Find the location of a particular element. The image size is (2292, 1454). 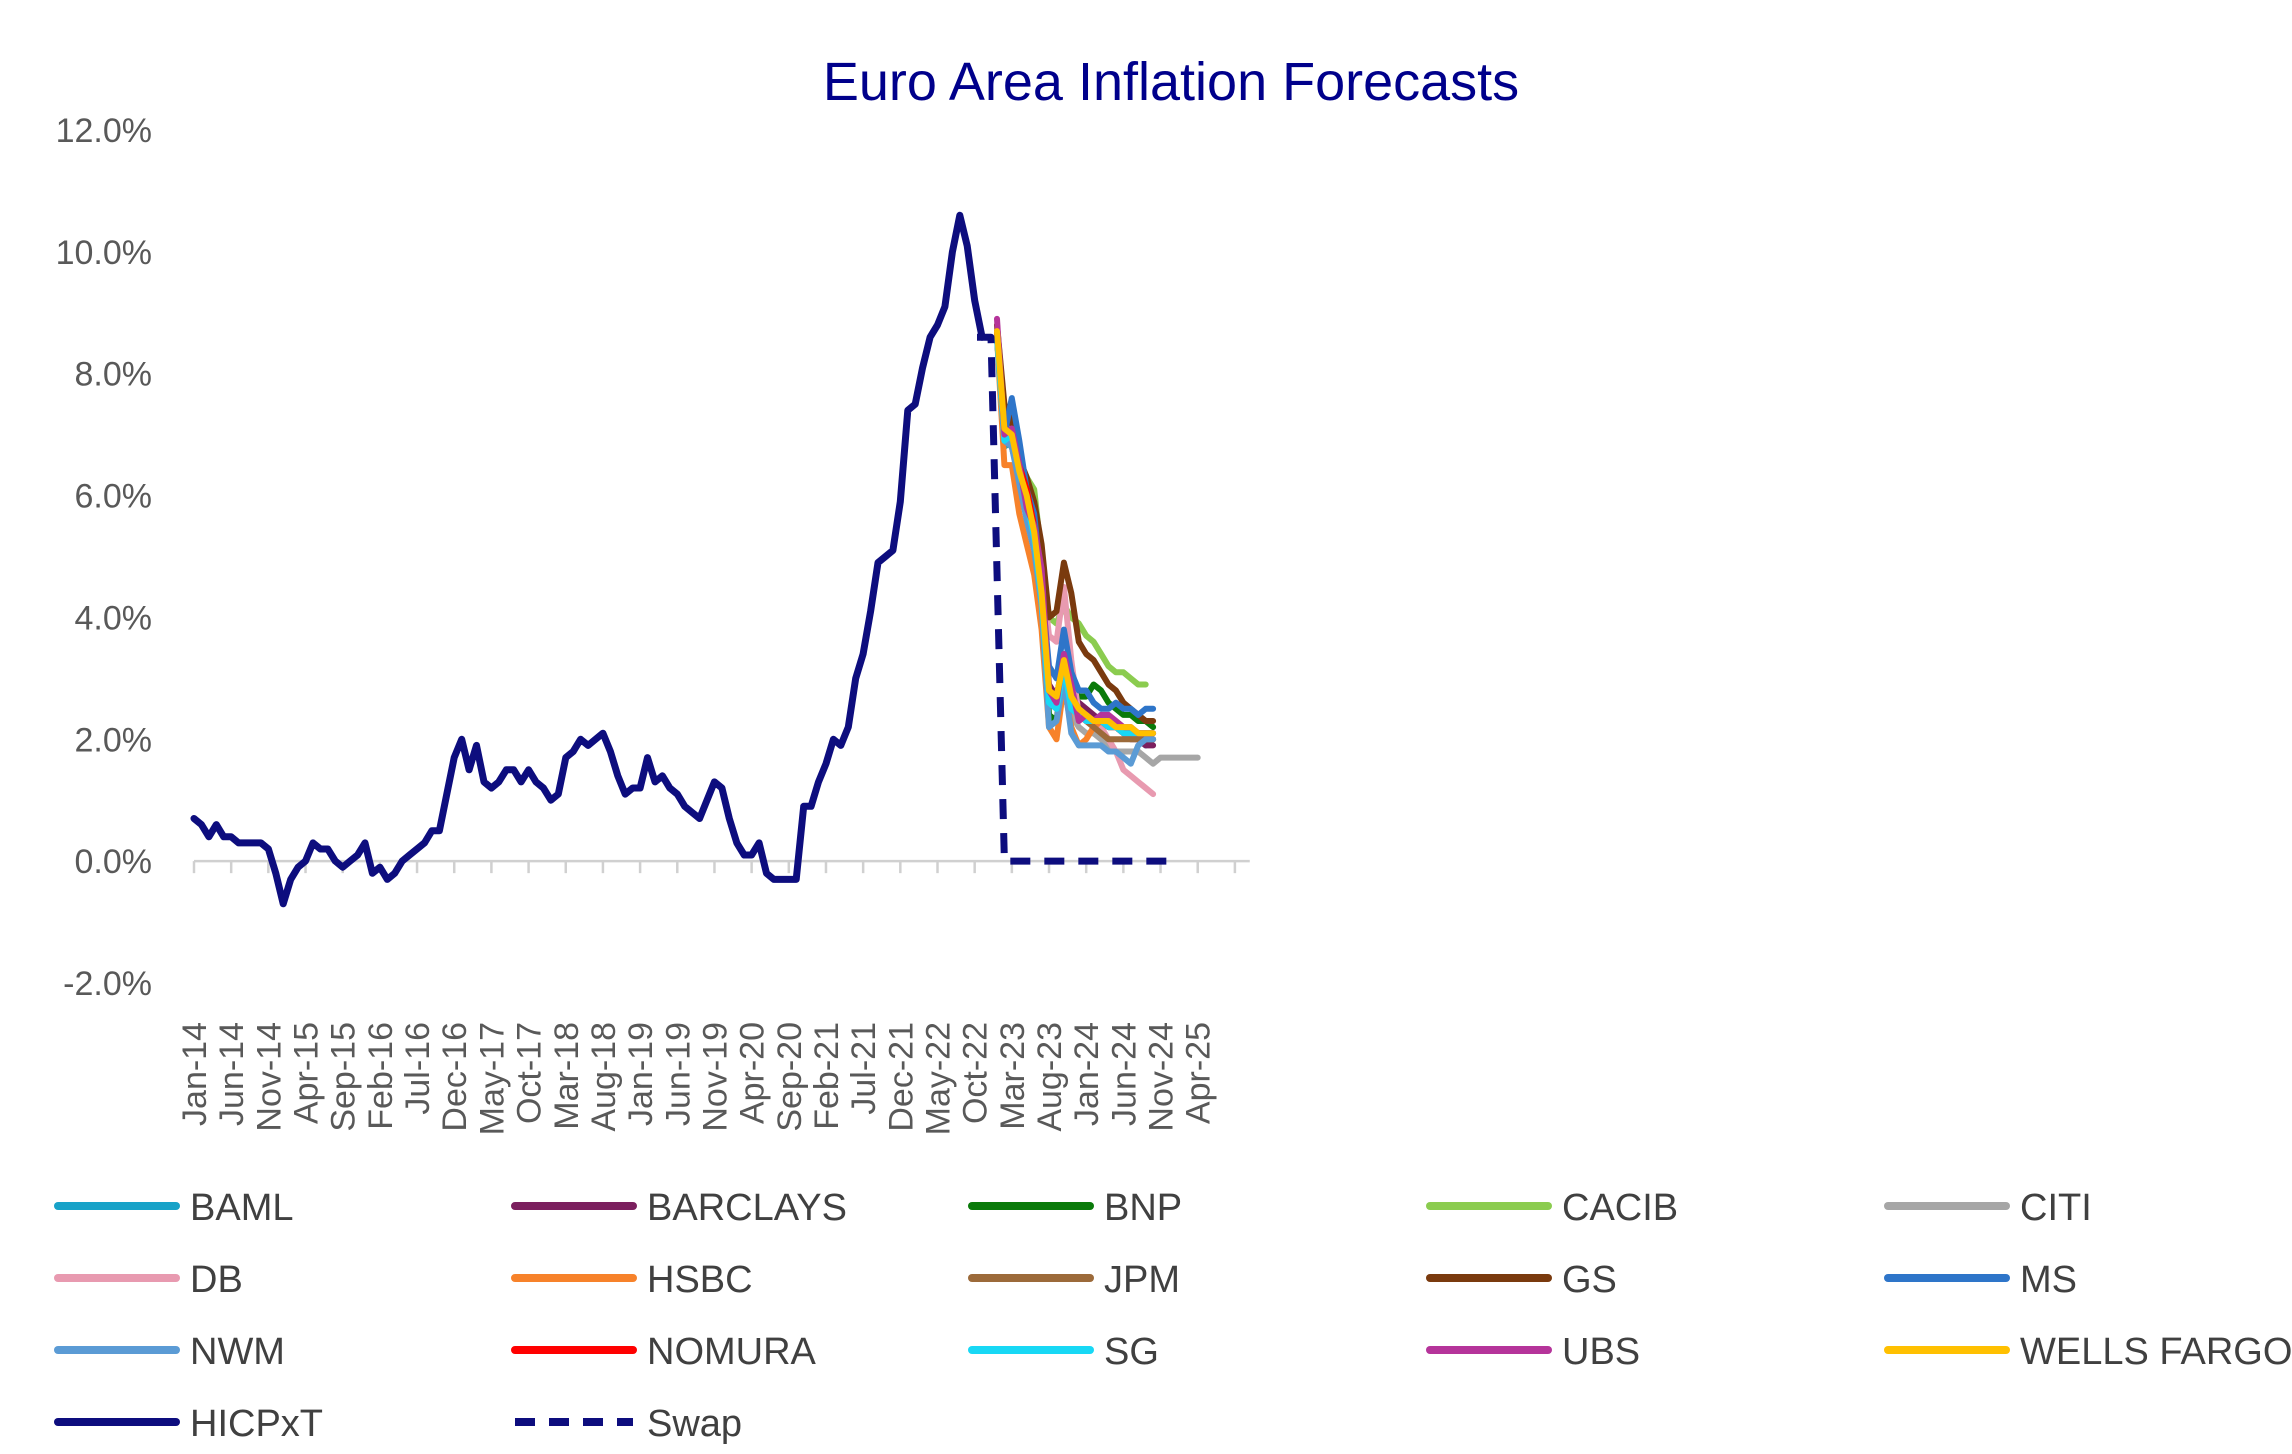

x-tick-label: Nov-19 is located at coordinates (715, 1077).